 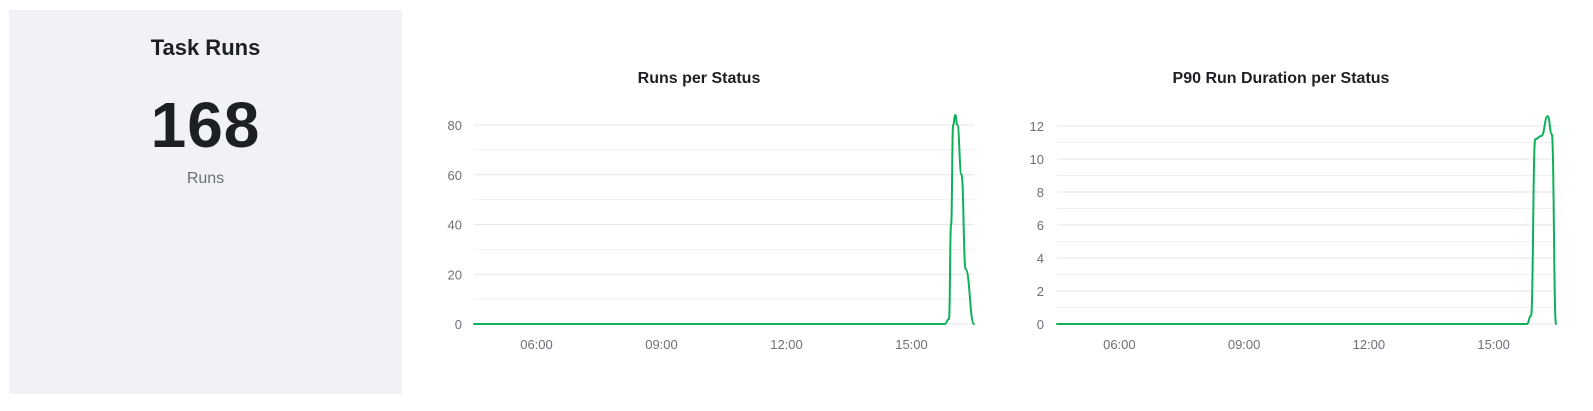 I want to click on runs-per-status-y-tick-label: 60, so click(x=455, y=175).